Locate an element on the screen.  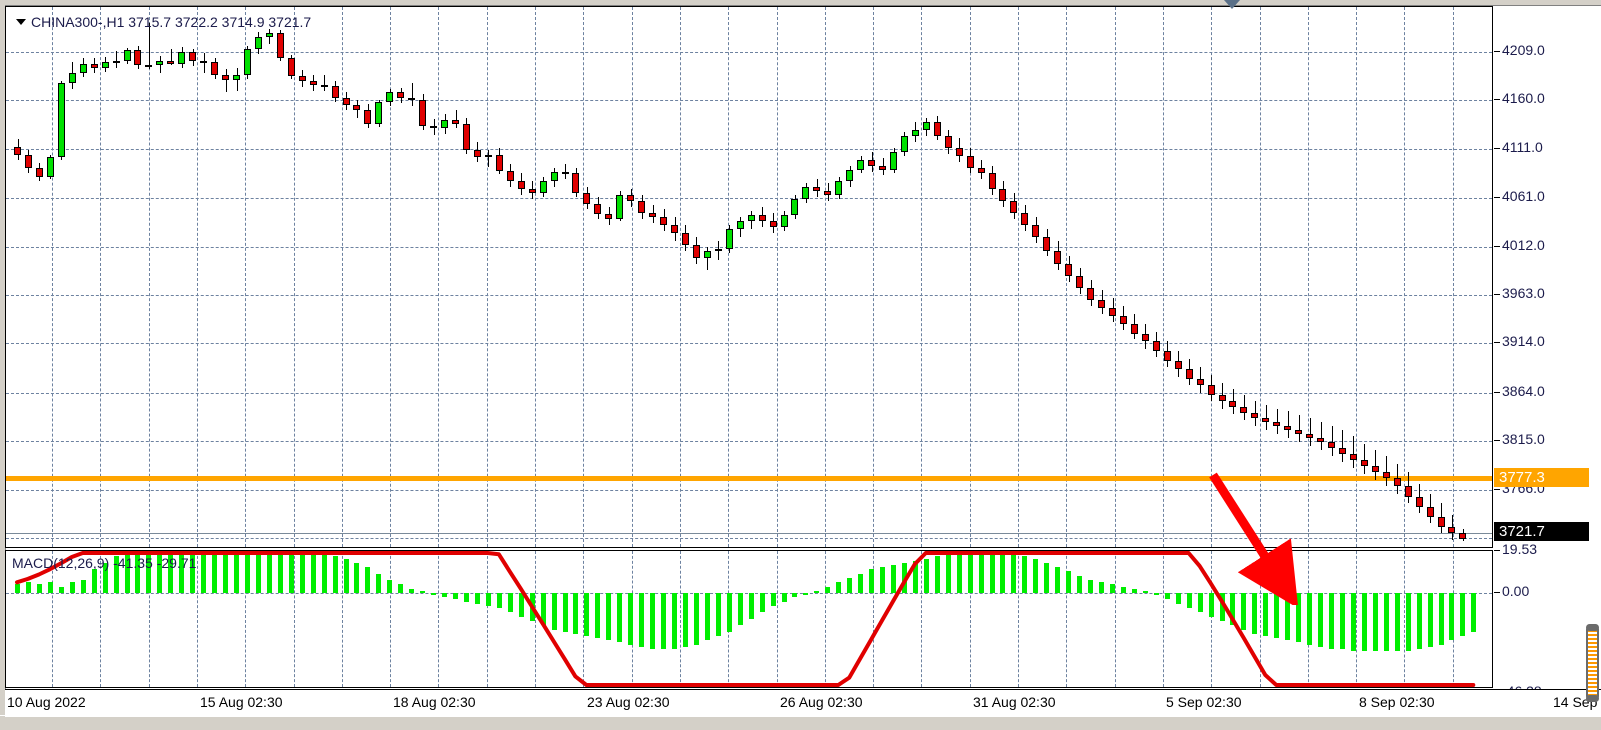
triangle-down-icon is located at coordinates (21, 22).